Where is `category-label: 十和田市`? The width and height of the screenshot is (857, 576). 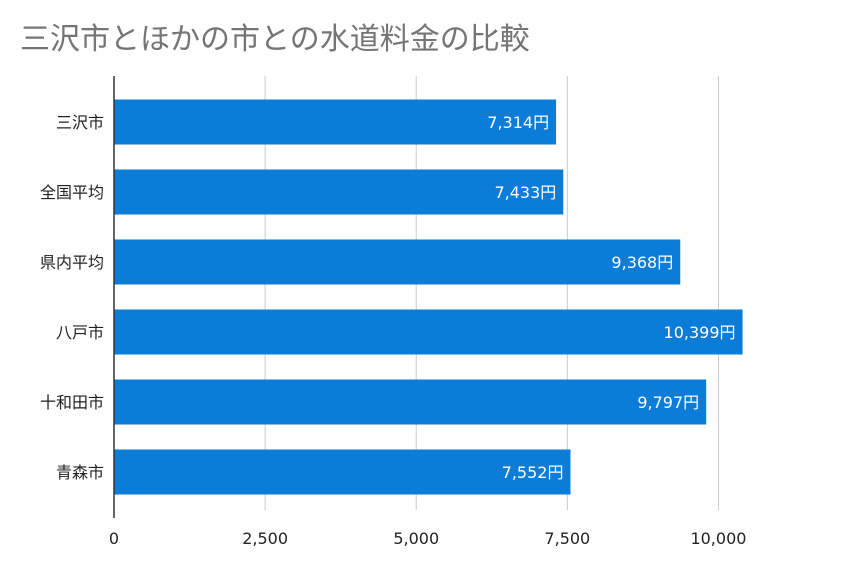 category-label: 十和田市 is located at coordinates (72, 402).